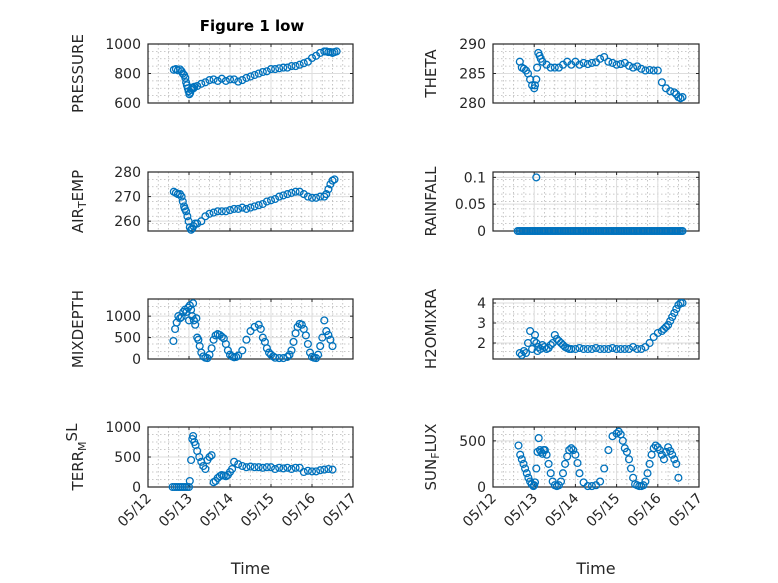 The height and width of the screenshot is (583, 778). I want to click on axes-h2omixra: 2 3 4 H2OMIXRA, so click(561, 328).